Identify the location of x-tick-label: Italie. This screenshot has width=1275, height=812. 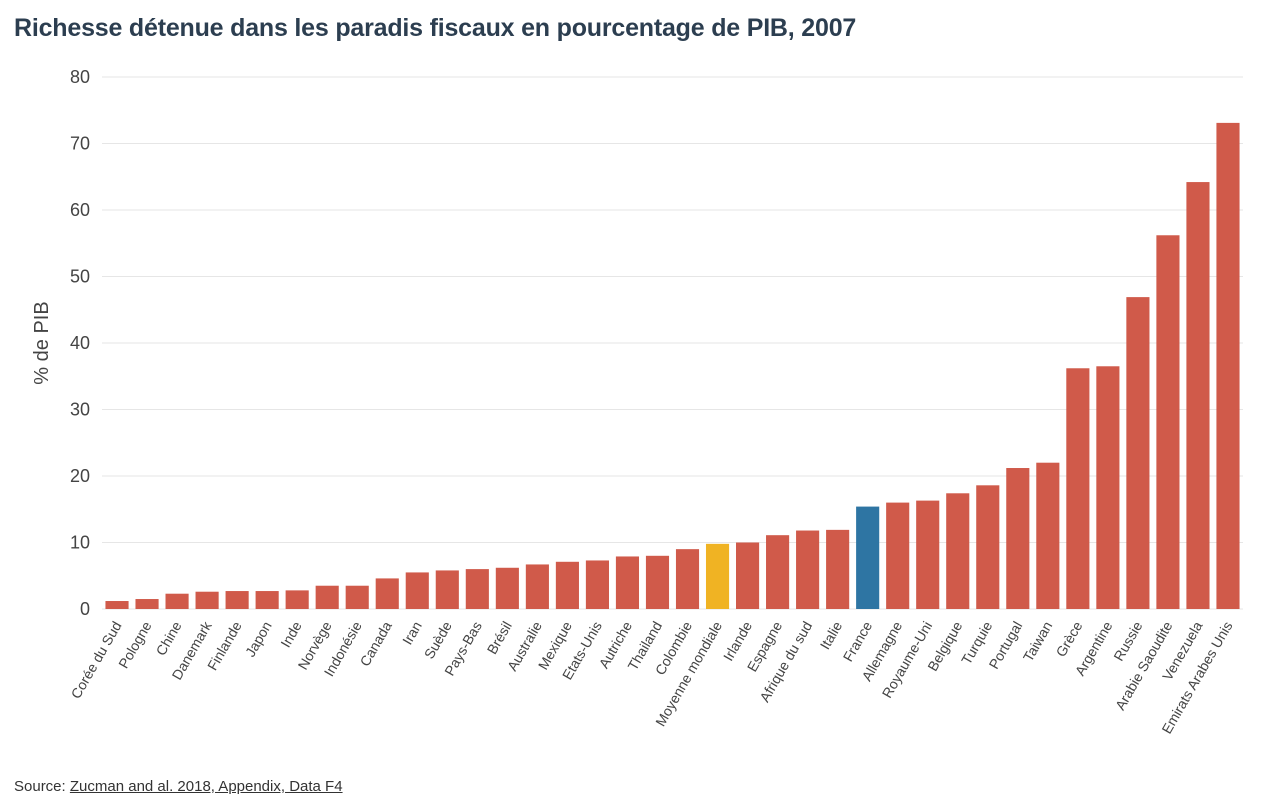
(831, 635).